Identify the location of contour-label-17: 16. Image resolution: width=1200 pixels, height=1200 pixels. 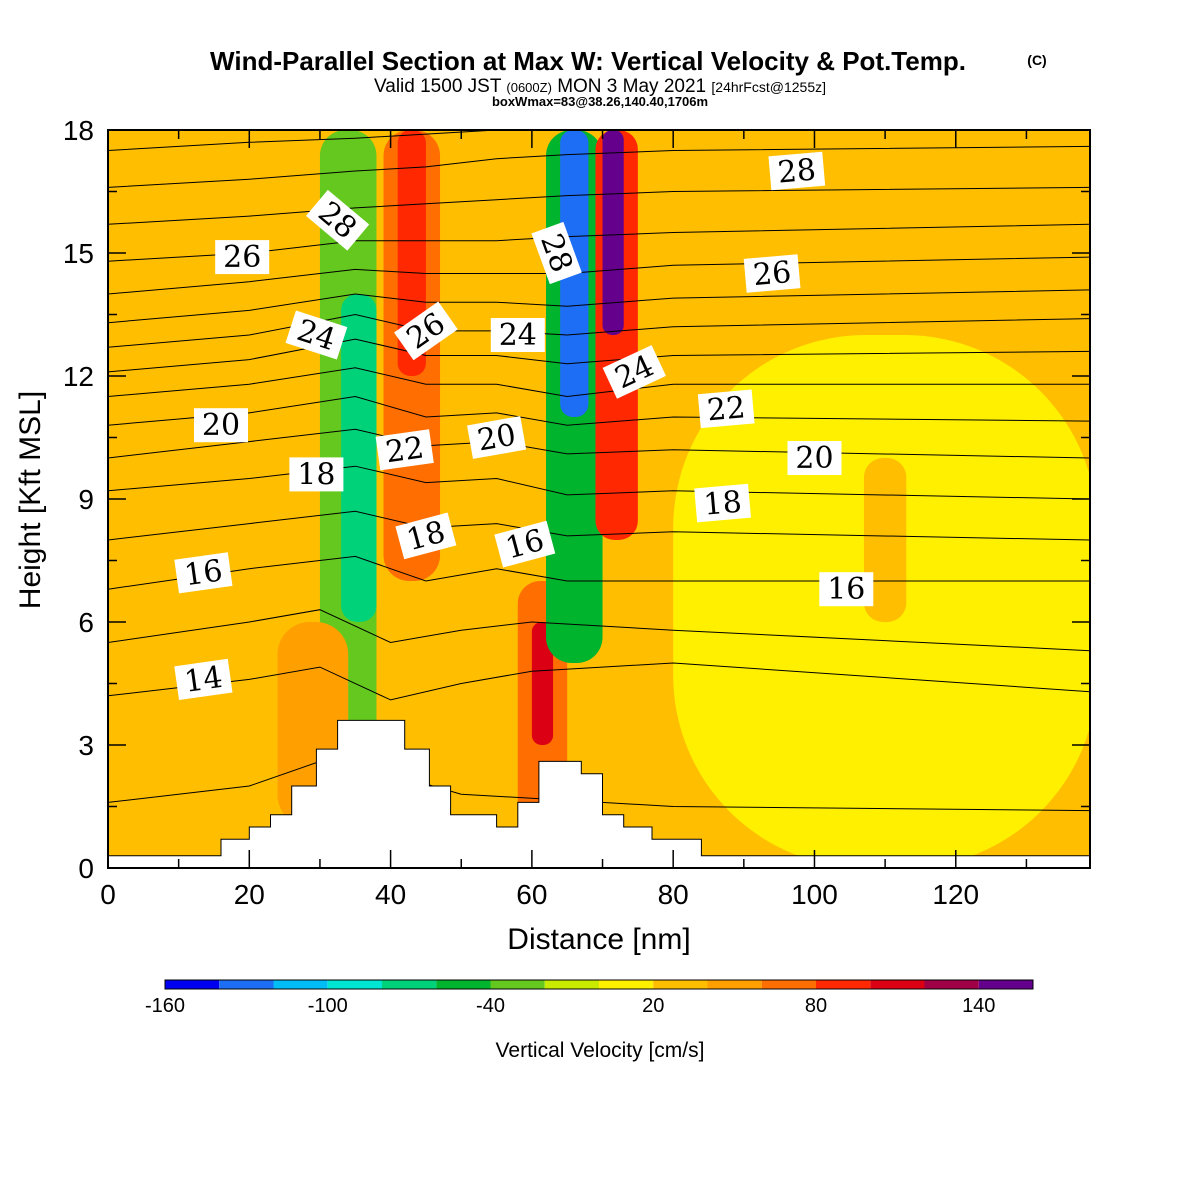
(846, 589).